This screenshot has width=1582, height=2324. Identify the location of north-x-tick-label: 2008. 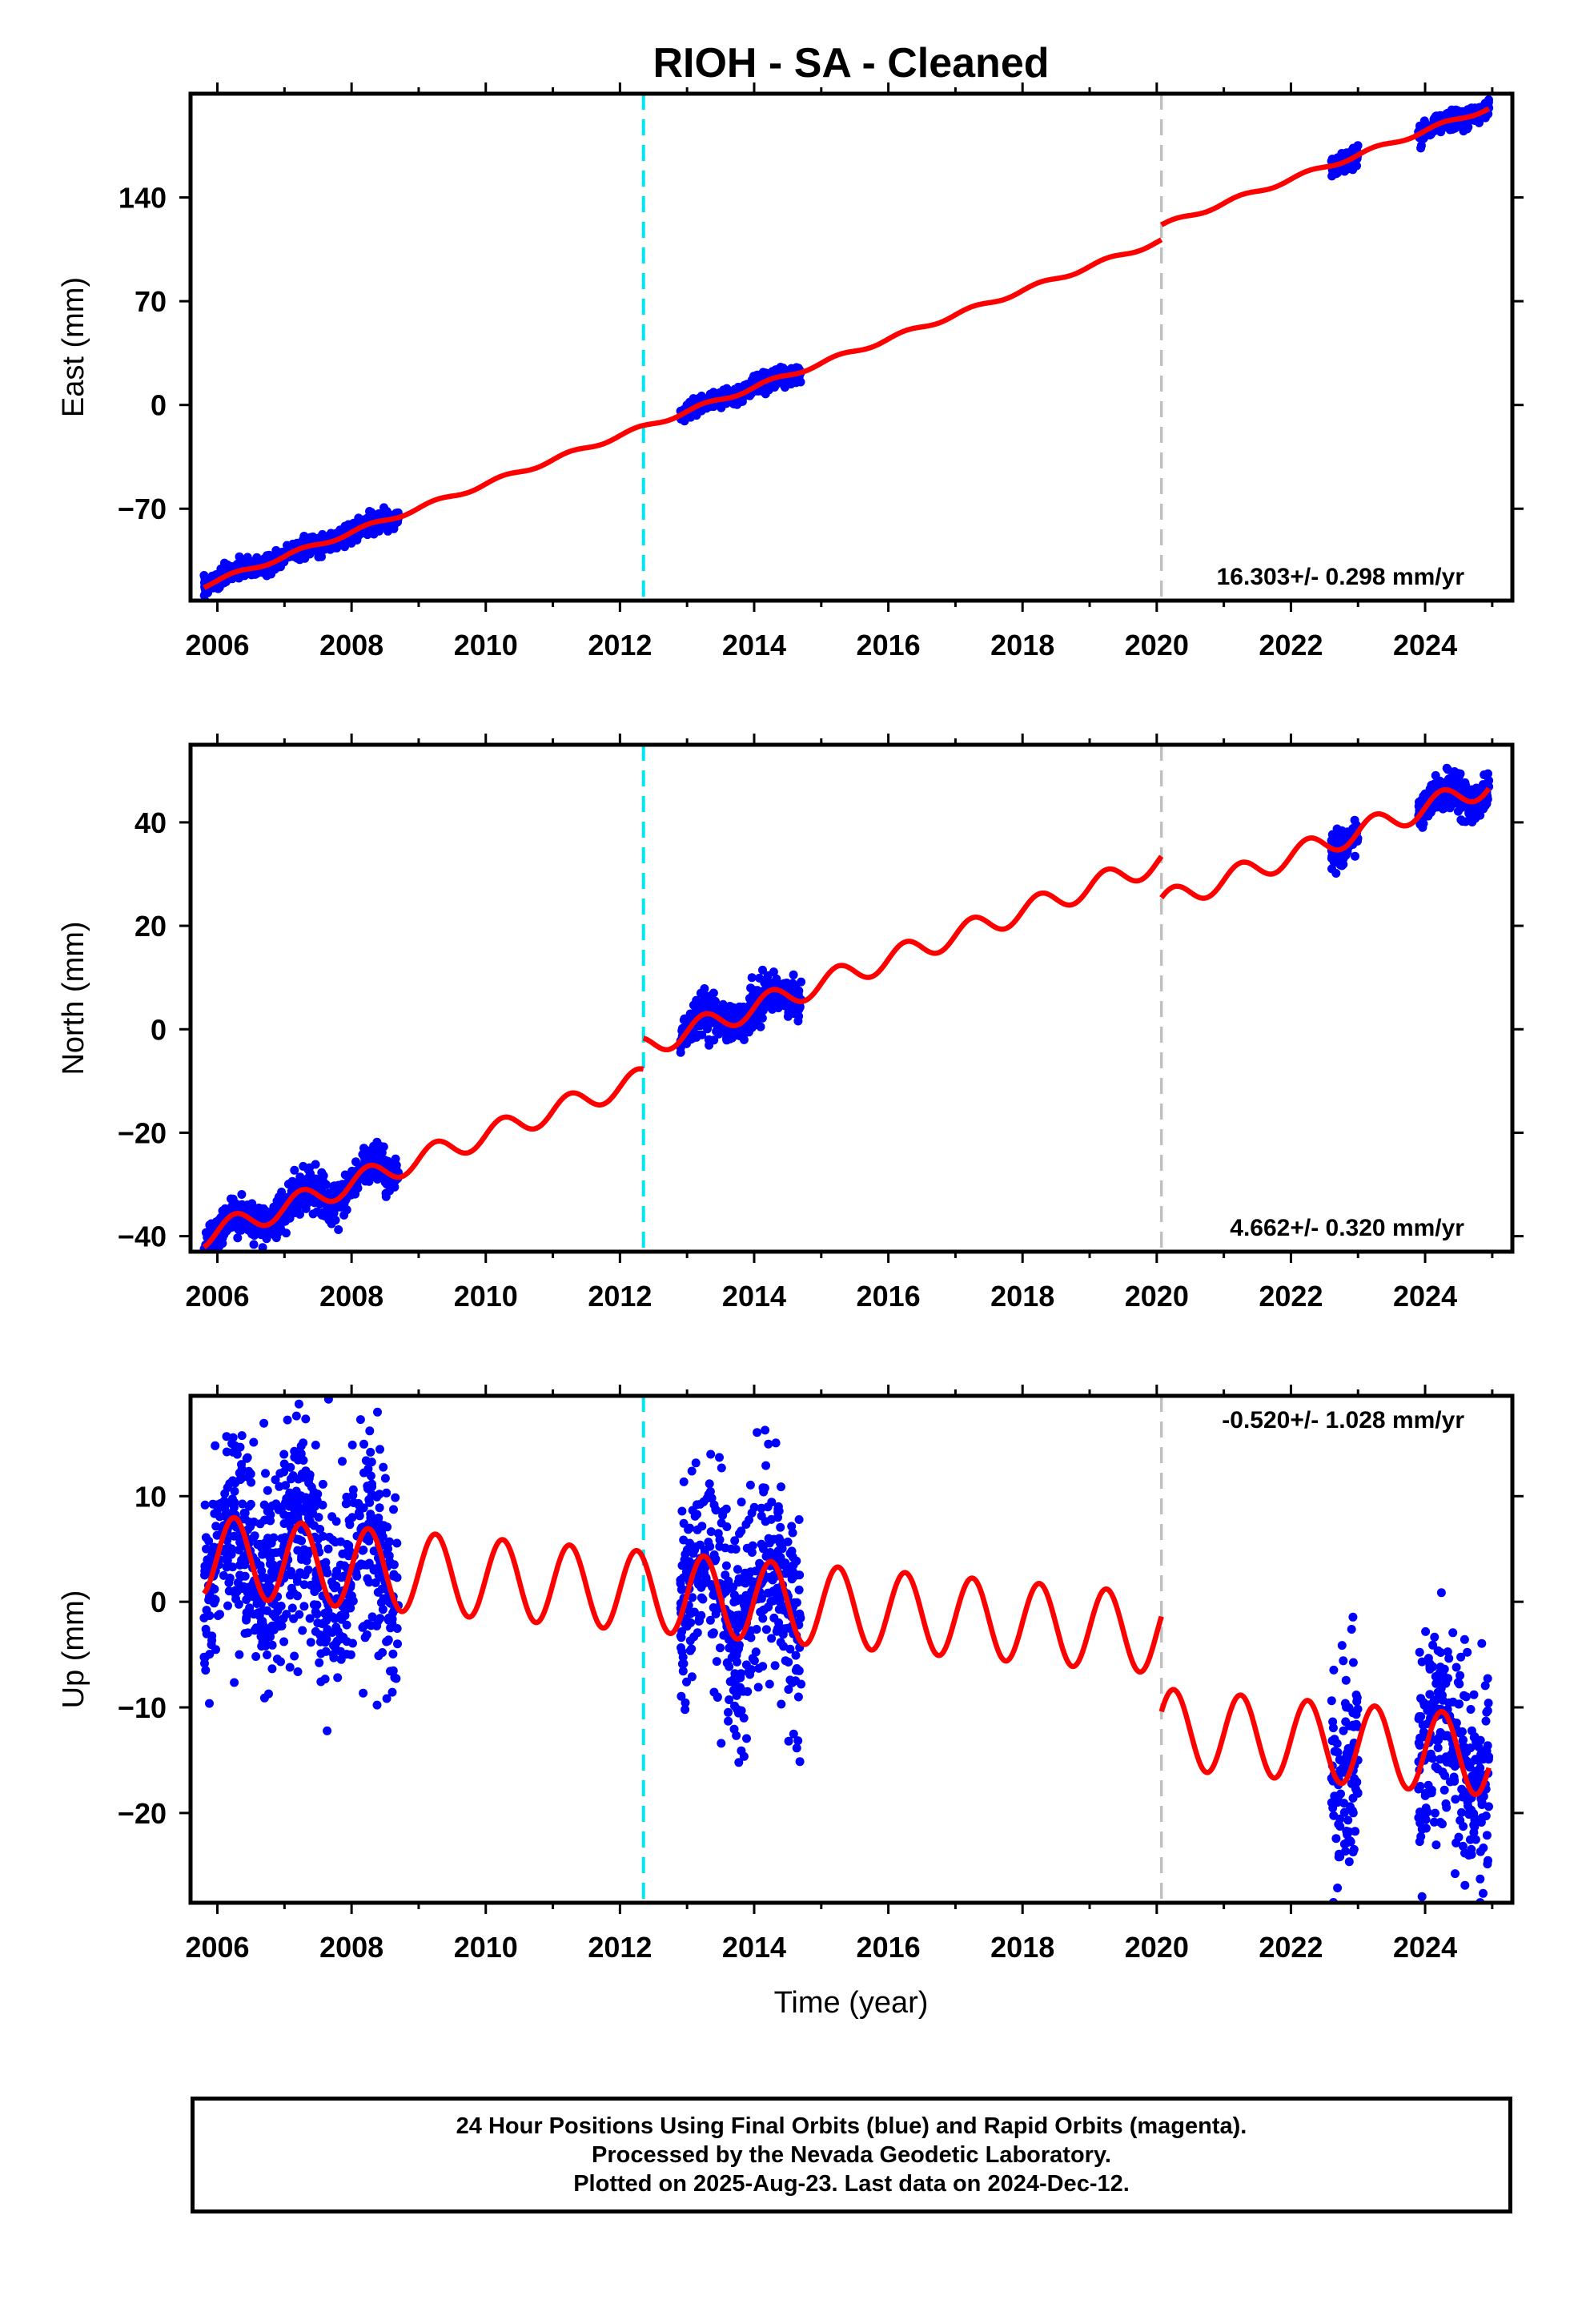
(351, 1296).